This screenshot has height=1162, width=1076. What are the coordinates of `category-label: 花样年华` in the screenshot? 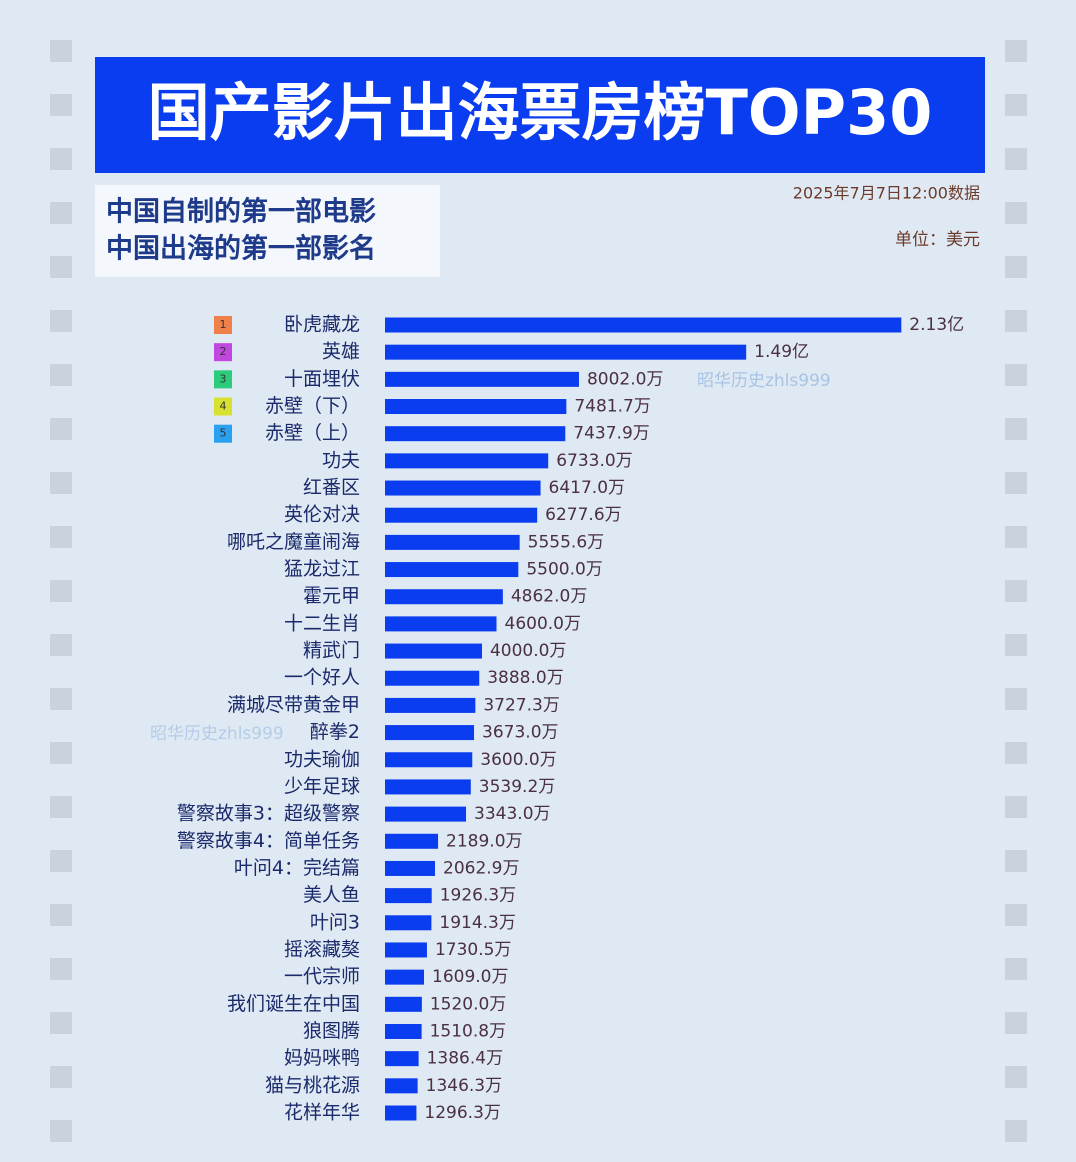 It's located at (322, 1113).